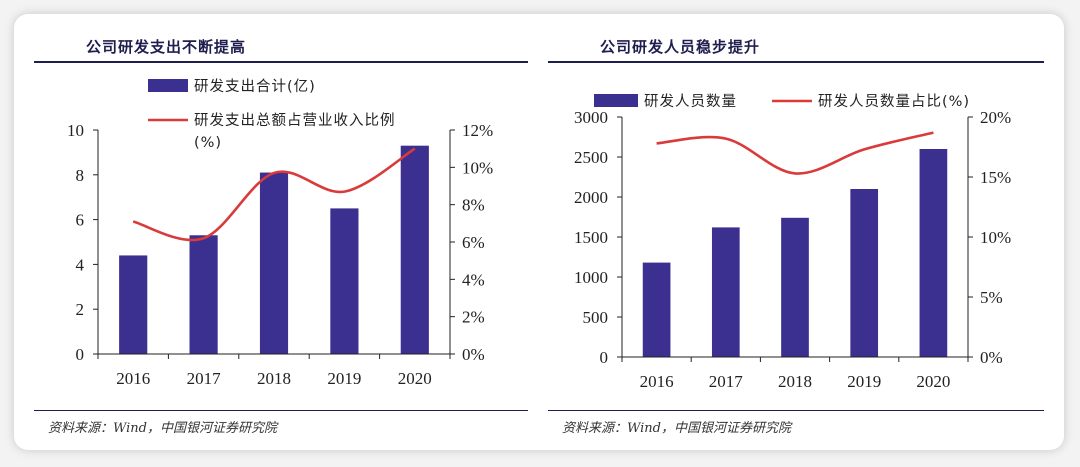  I want to click on line-series, so click(795, 153).